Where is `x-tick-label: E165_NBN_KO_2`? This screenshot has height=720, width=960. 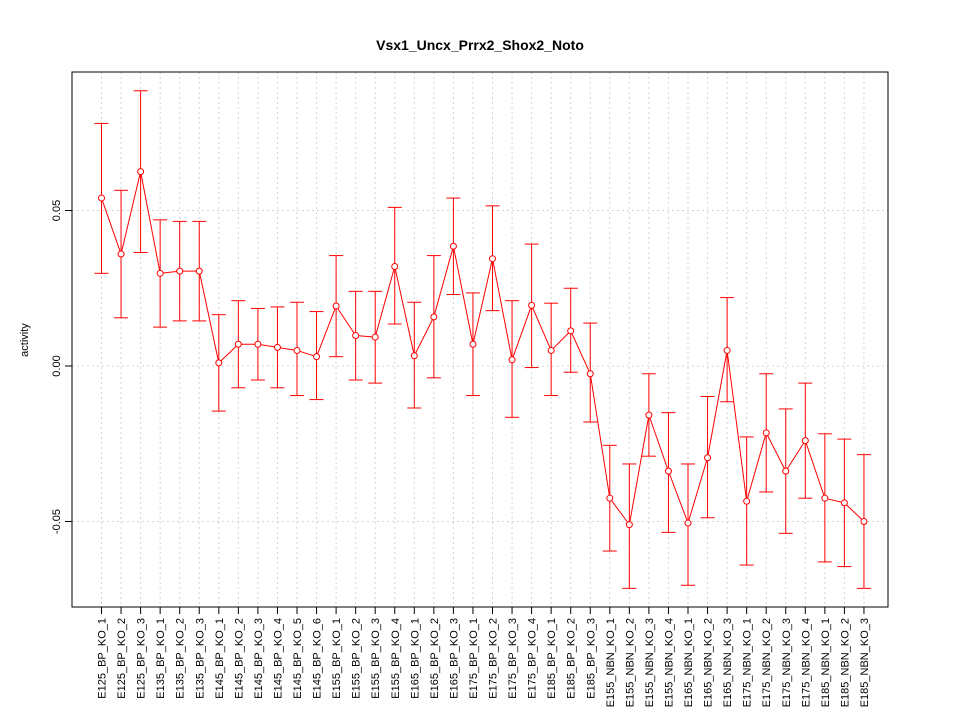 x-tick-label: E165_NBN_KO_2 is located at coordinates (709, 662).